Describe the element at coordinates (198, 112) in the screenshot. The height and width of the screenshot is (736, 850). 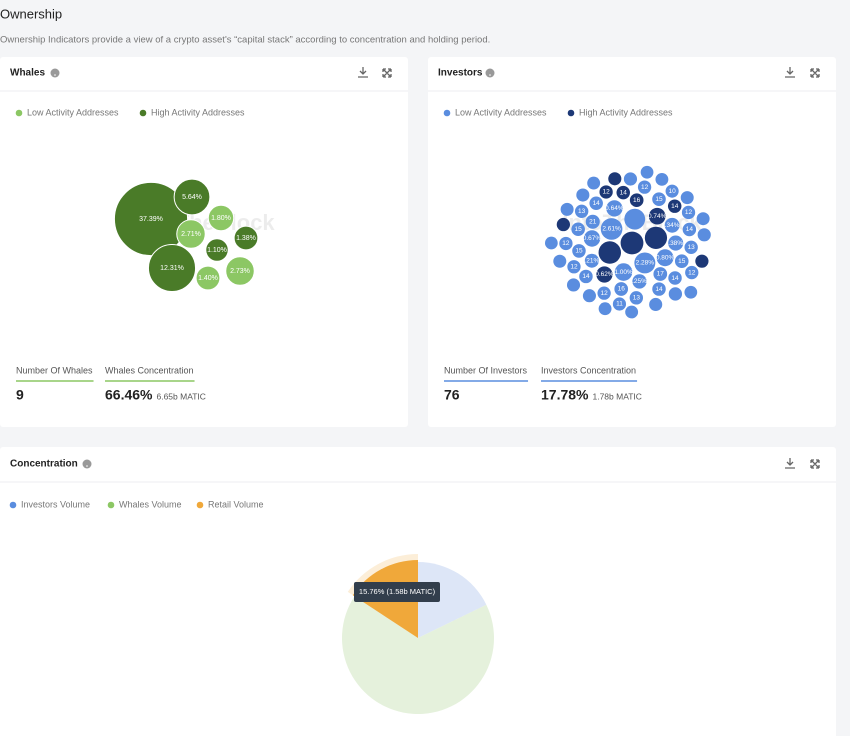
I see `legend-label: High Activity Addresses` at that location.